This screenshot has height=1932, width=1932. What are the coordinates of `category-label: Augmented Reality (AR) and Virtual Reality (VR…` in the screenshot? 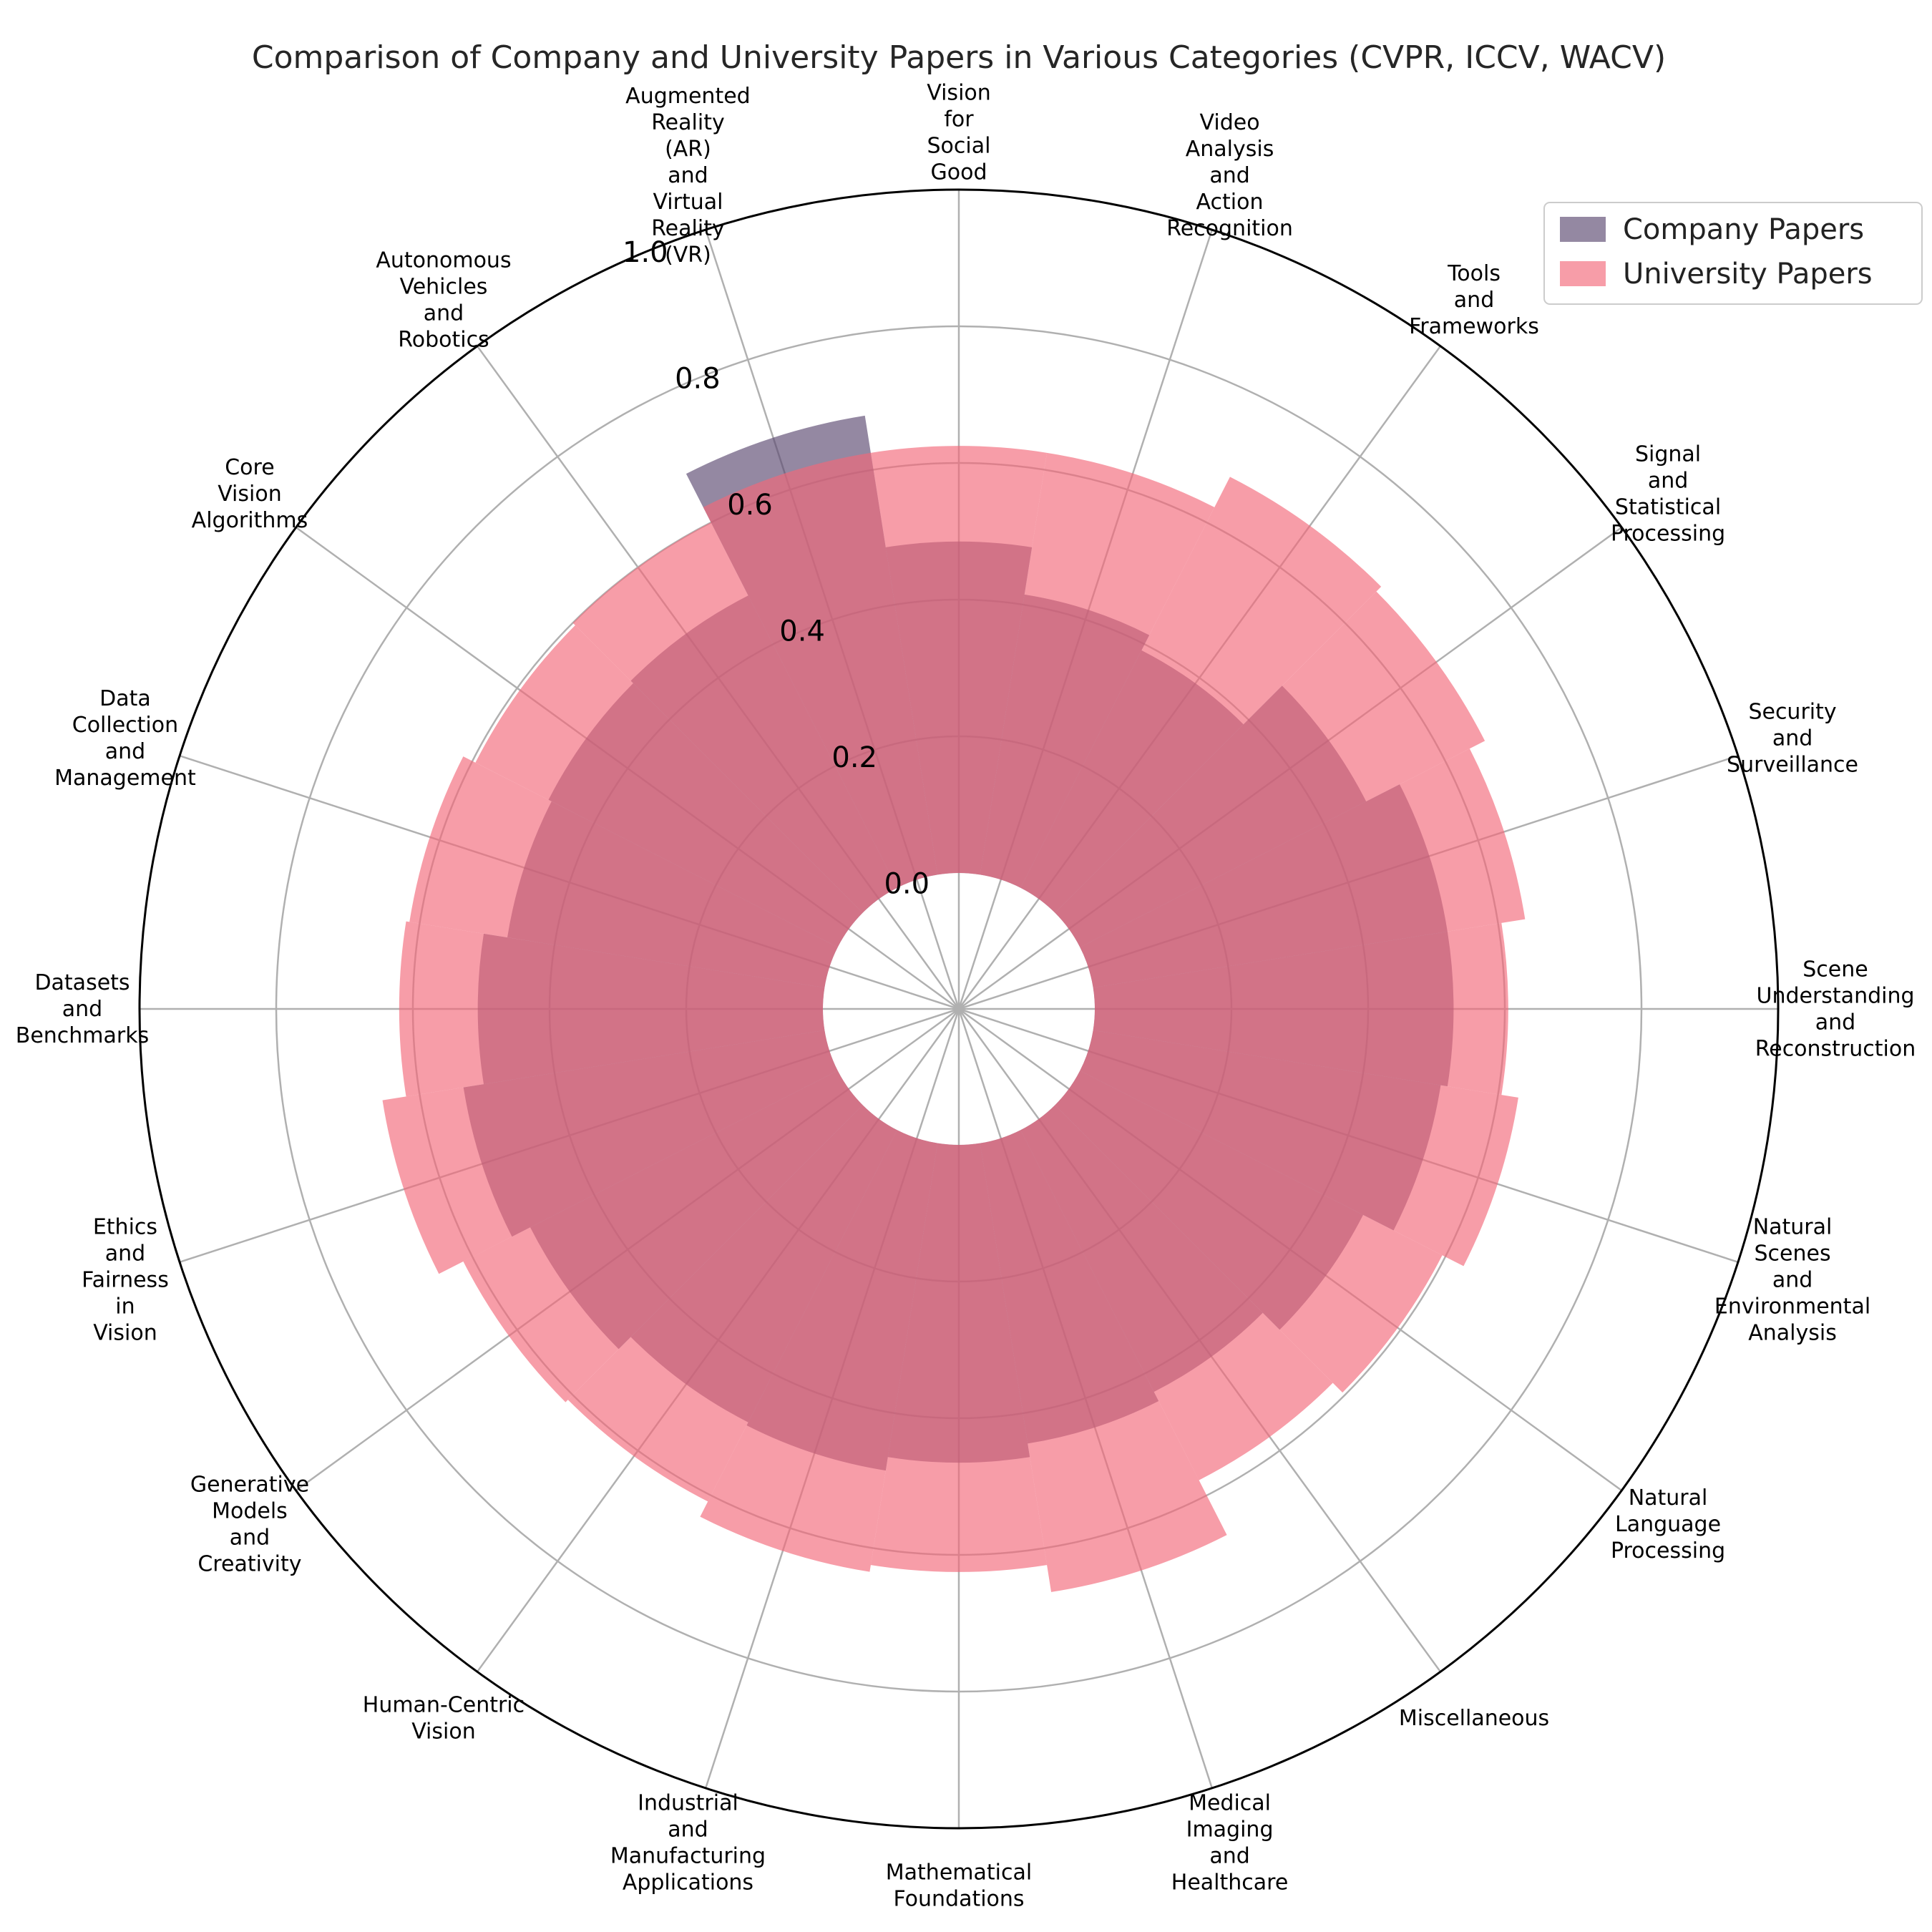 It's located at (688, 176).